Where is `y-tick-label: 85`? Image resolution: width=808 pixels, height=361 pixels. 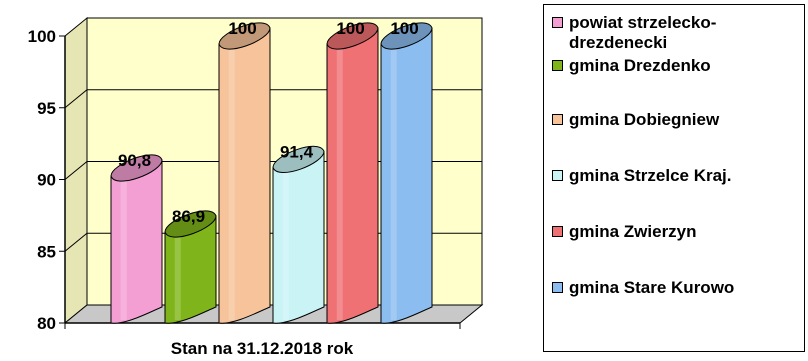 y-tick-label: 85 is located at coordinates (46, 251).